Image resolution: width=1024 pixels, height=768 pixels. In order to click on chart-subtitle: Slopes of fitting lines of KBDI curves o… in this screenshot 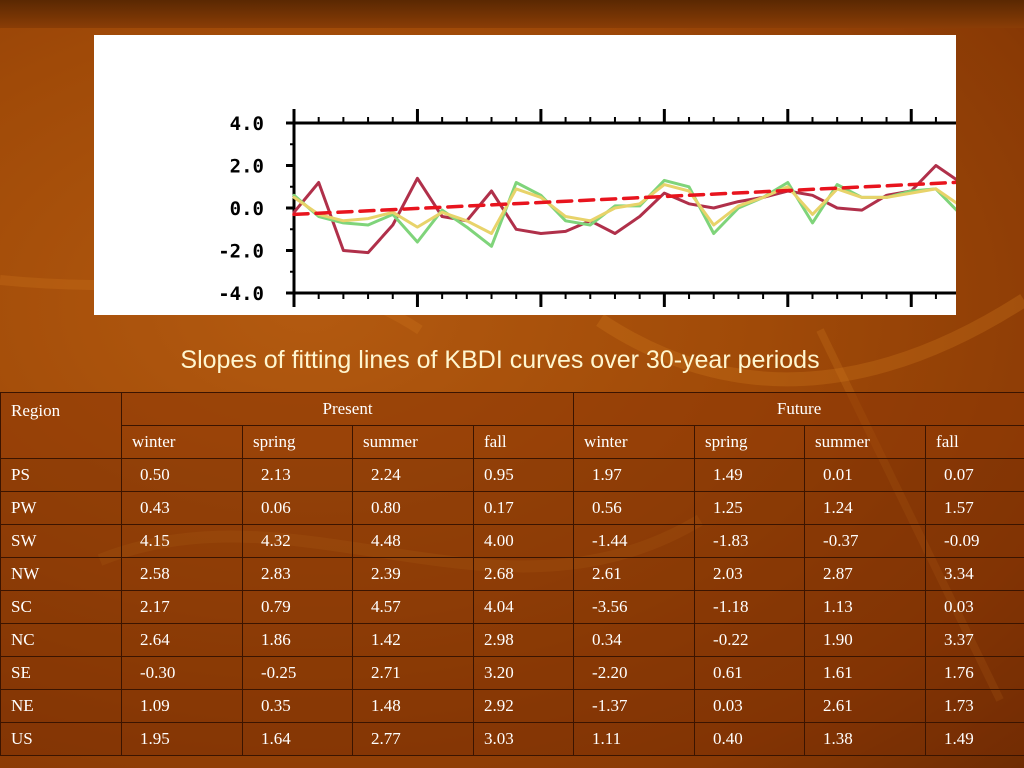, I will do `click(500, 360)`.